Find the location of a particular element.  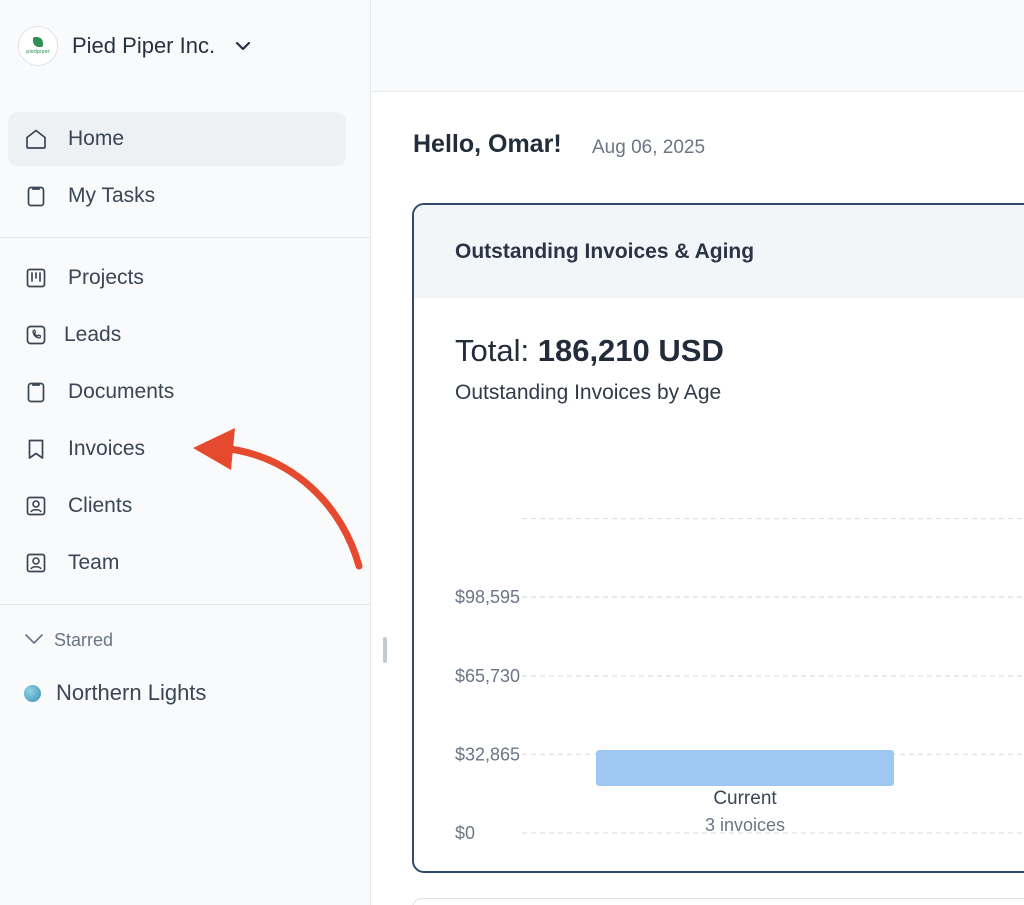

x-category-label: Current is located at coordinates (745, 798).